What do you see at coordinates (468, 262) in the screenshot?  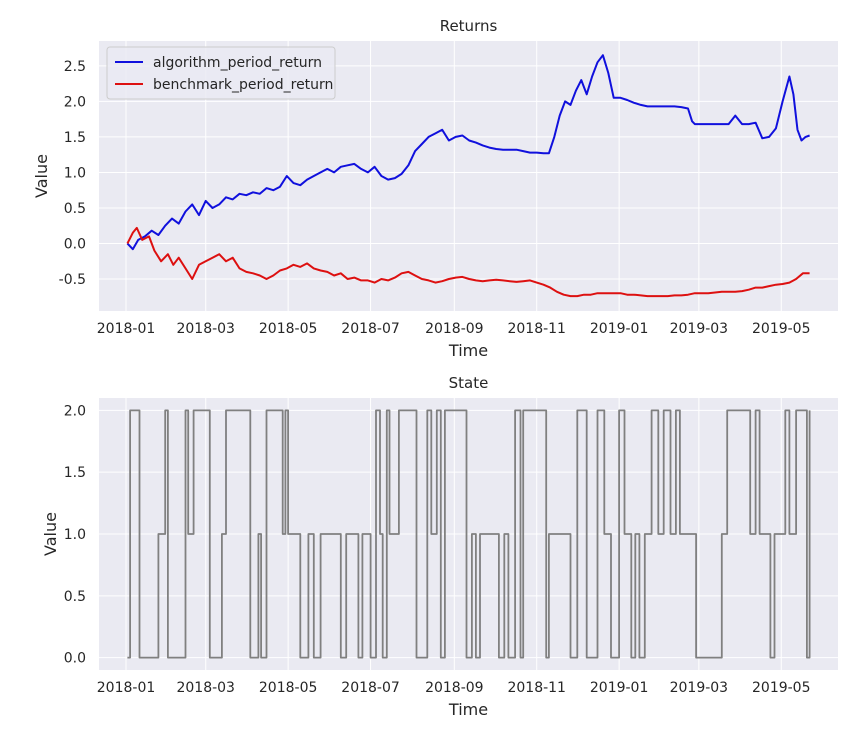 I see `series-line-benchmark-period-return` at bounding box center [468, 262].